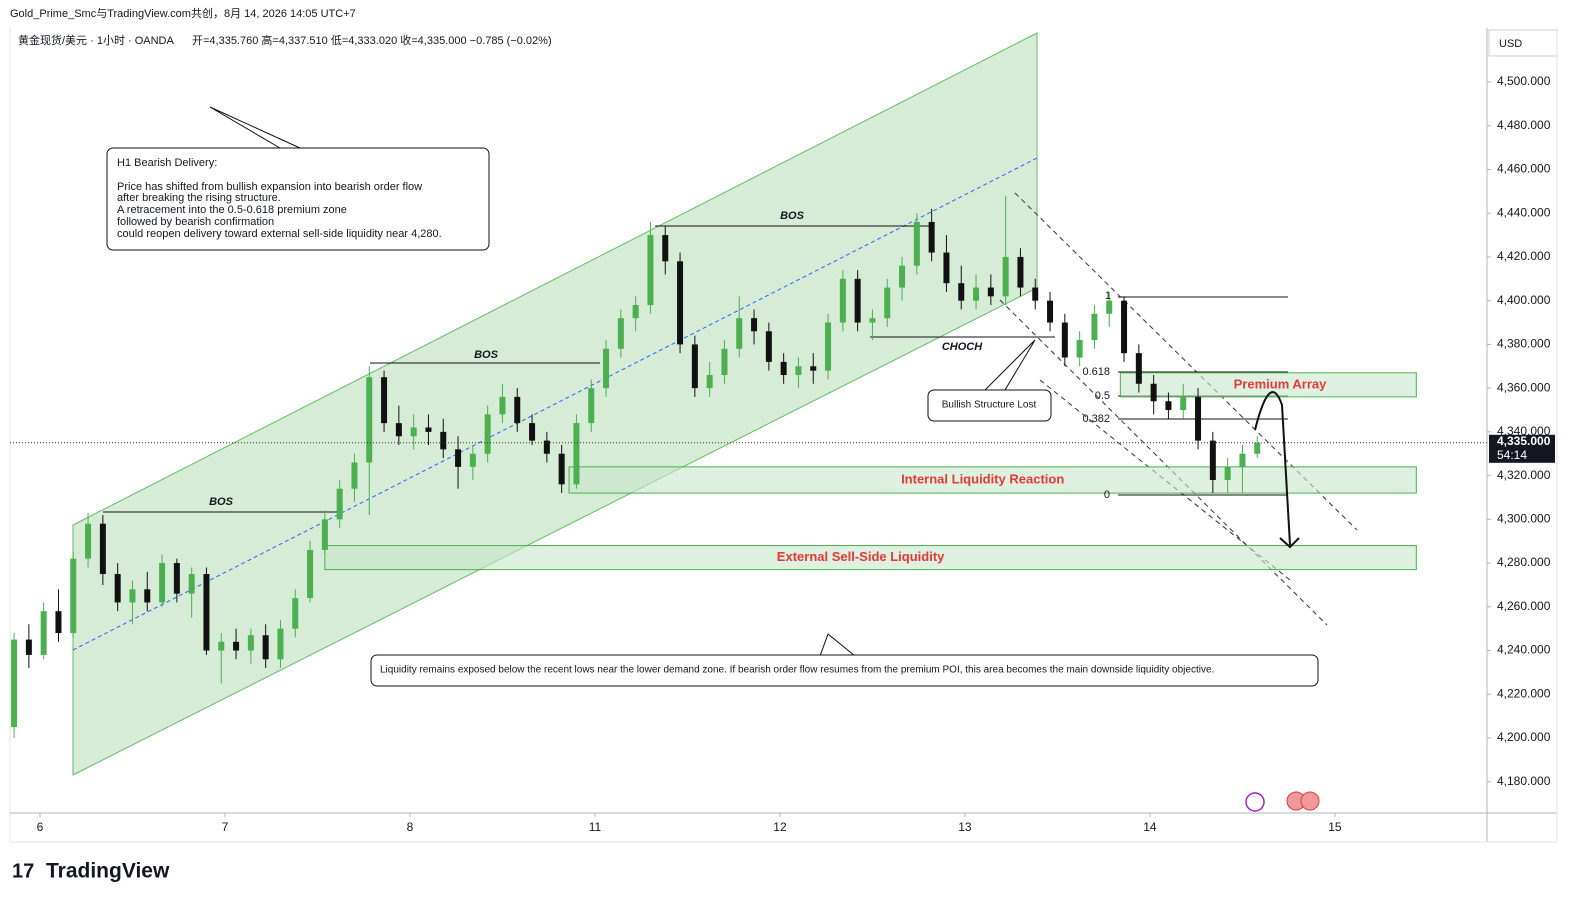 The width and height of the screenshot is (1596, 917). Describe the element at coordinates (1524, 81) in the screenshot. I see `y-tick-label: 4,500.000` at that location.